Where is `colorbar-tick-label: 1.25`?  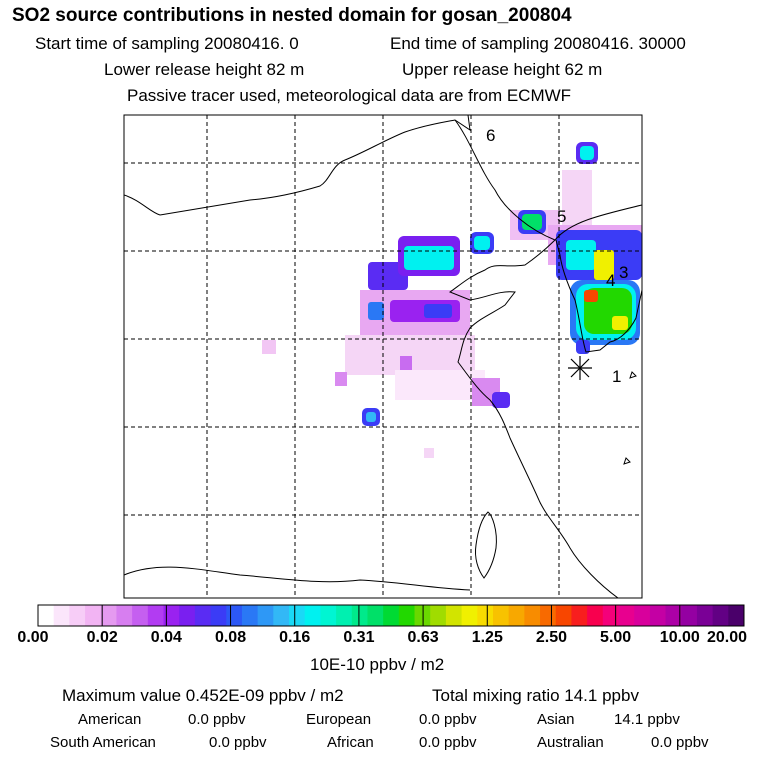
colorbar-tick-label: 1.25 is located at coordinates (487, 637).